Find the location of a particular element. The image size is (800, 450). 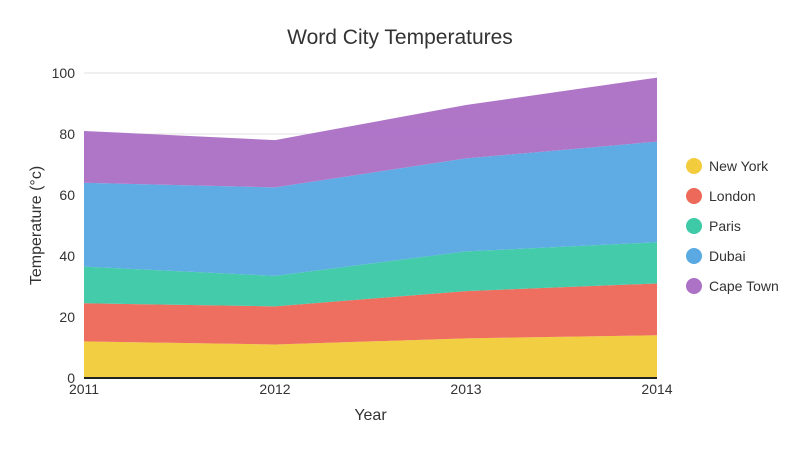

y-tick-label: 0 is located at coordinates (71, 378).